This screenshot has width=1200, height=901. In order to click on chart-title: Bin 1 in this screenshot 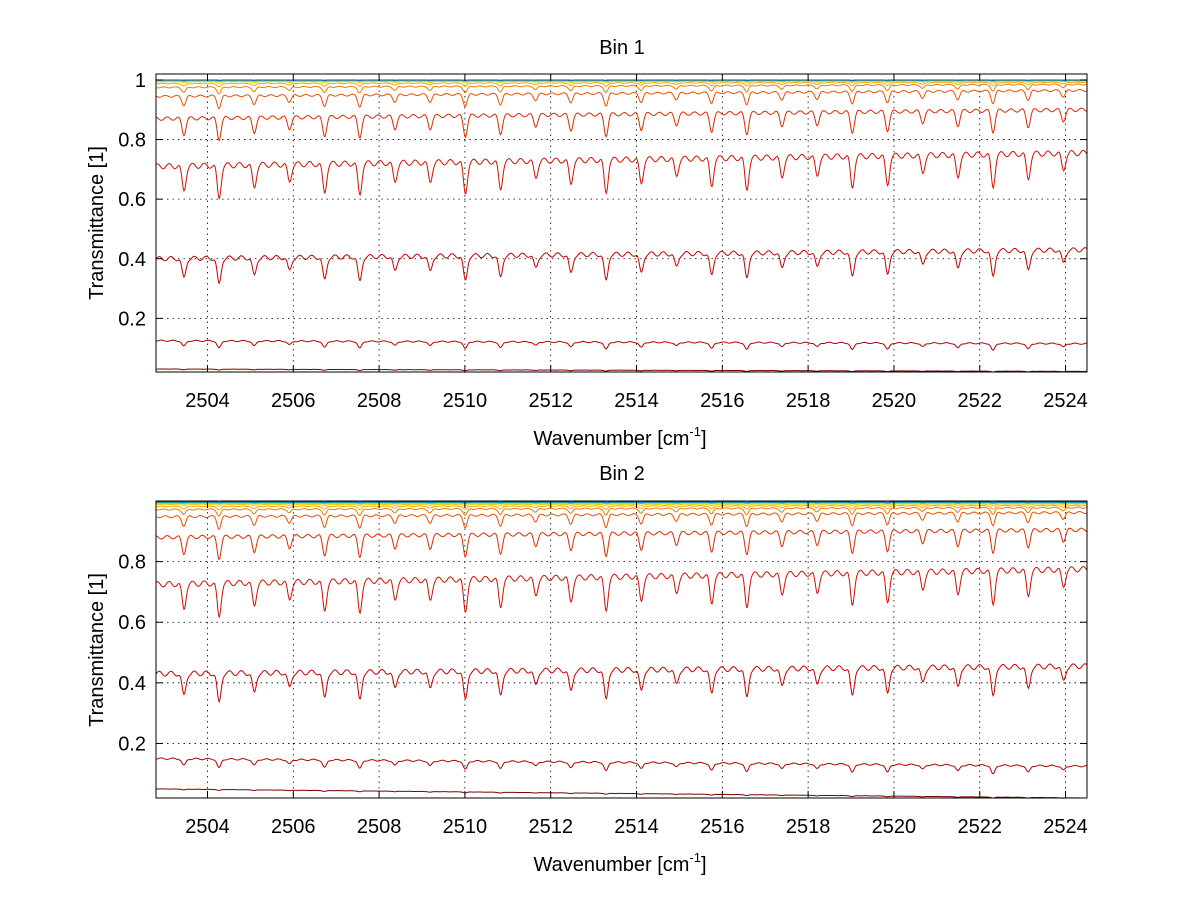, I will do `click(622, 48)`.